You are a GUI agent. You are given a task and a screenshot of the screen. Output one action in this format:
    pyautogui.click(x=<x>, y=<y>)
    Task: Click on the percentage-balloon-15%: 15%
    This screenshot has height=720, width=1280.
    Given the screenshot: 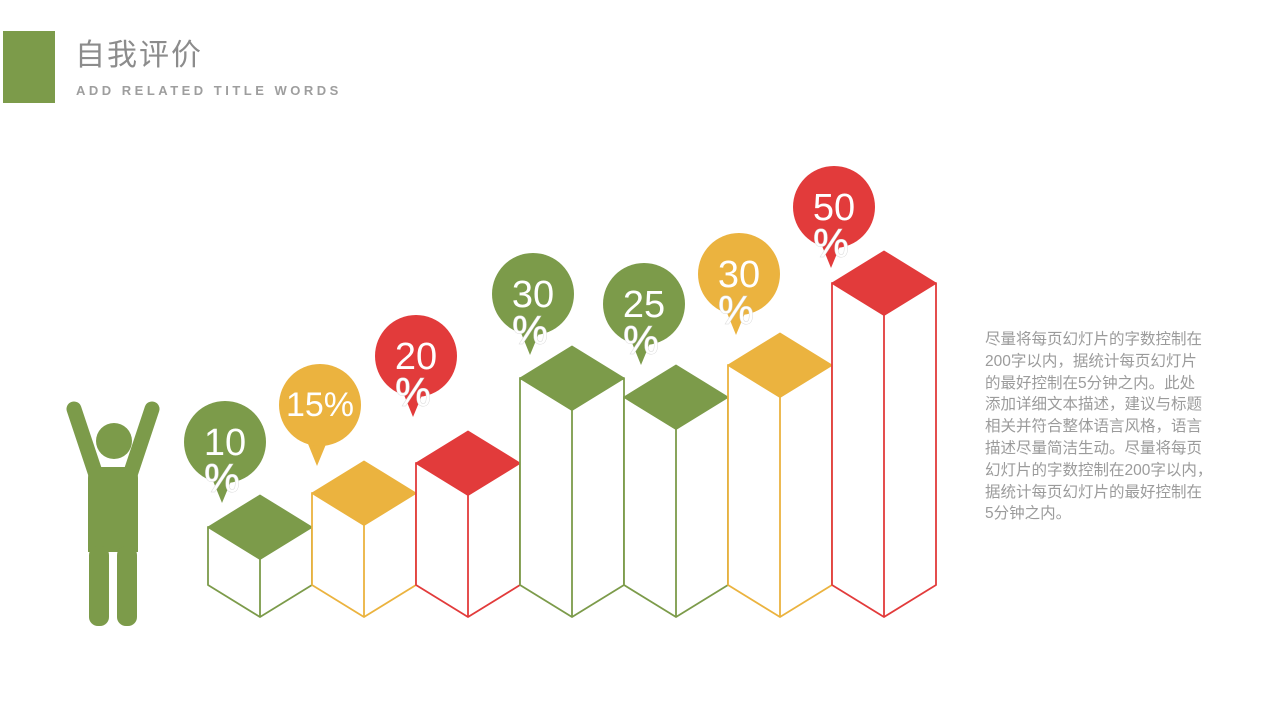 What is the action you would take?
    pyautogui.click(x=320, y=415)
    